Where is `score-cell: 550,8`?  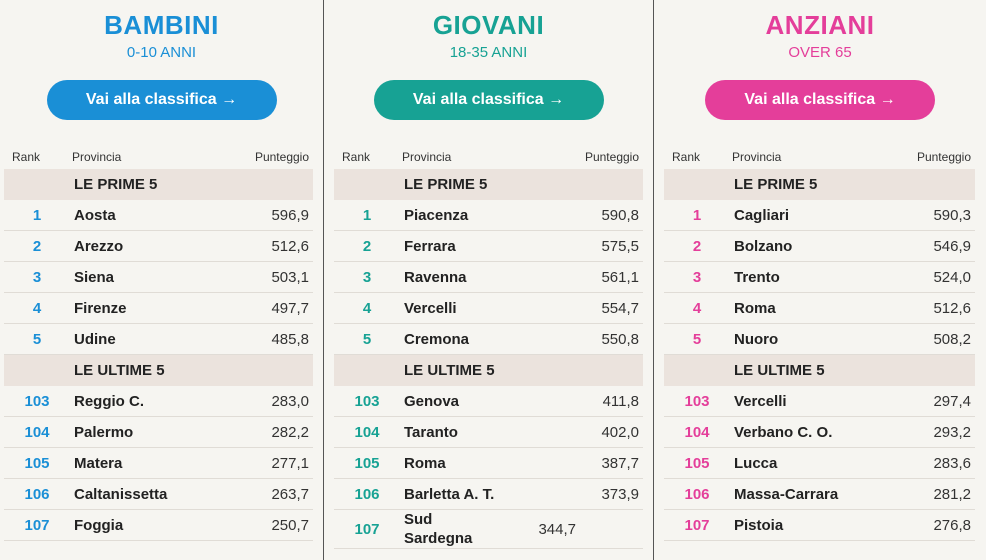
score-cell: 550,8 is located at coordinates (620, 339).